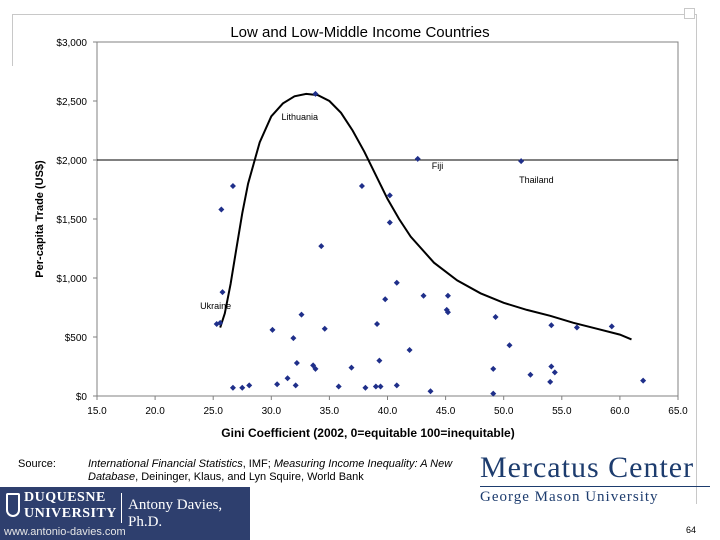 Image resolution: width=720 pixels, height=540 pixels. I want to click on x-tick-label: 65.0, so click(678, 411).